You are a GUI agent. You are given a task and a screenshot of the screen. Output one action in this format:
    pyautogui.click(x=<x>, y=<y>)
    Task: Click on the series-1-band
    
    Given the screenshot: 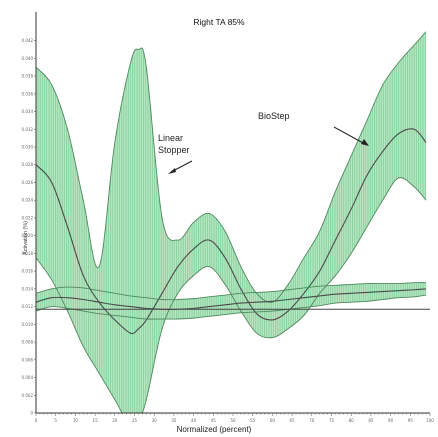 What is the action you would take?
    pyautogui.click(x=231, y=301)
    